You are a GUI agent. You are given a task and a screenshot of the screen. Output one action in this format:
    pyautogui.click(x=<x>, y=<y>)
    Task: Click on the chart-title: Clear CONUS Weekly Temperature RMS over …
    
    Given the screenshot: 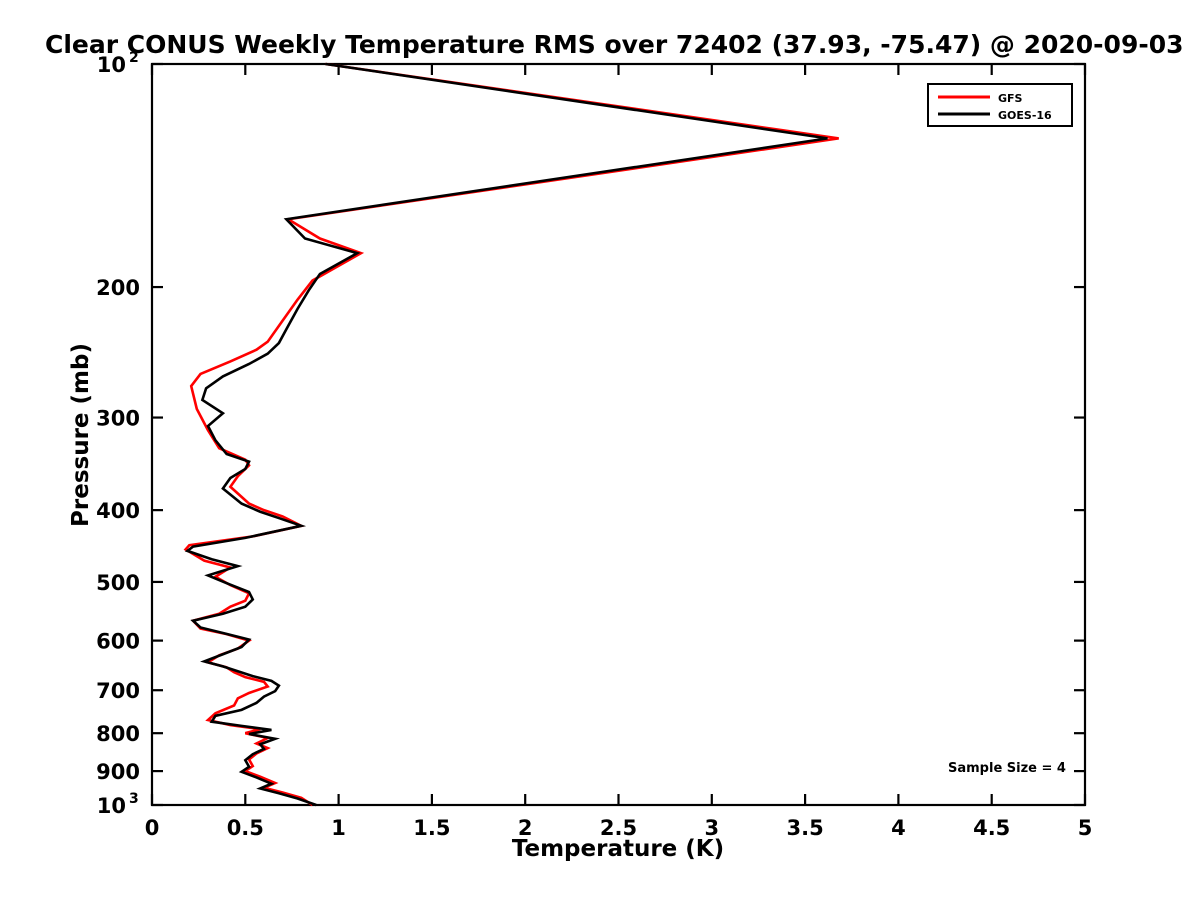 What is the action you would take?
    pyautogui.click(x=614, y=44)
    